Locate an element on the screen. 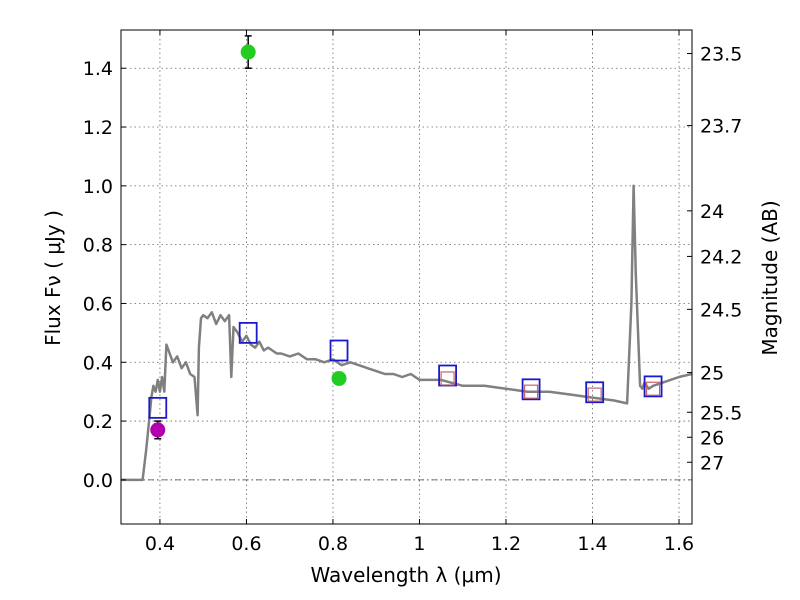  mag-tick-label: 23.7 is located at coordinates (721, 127).